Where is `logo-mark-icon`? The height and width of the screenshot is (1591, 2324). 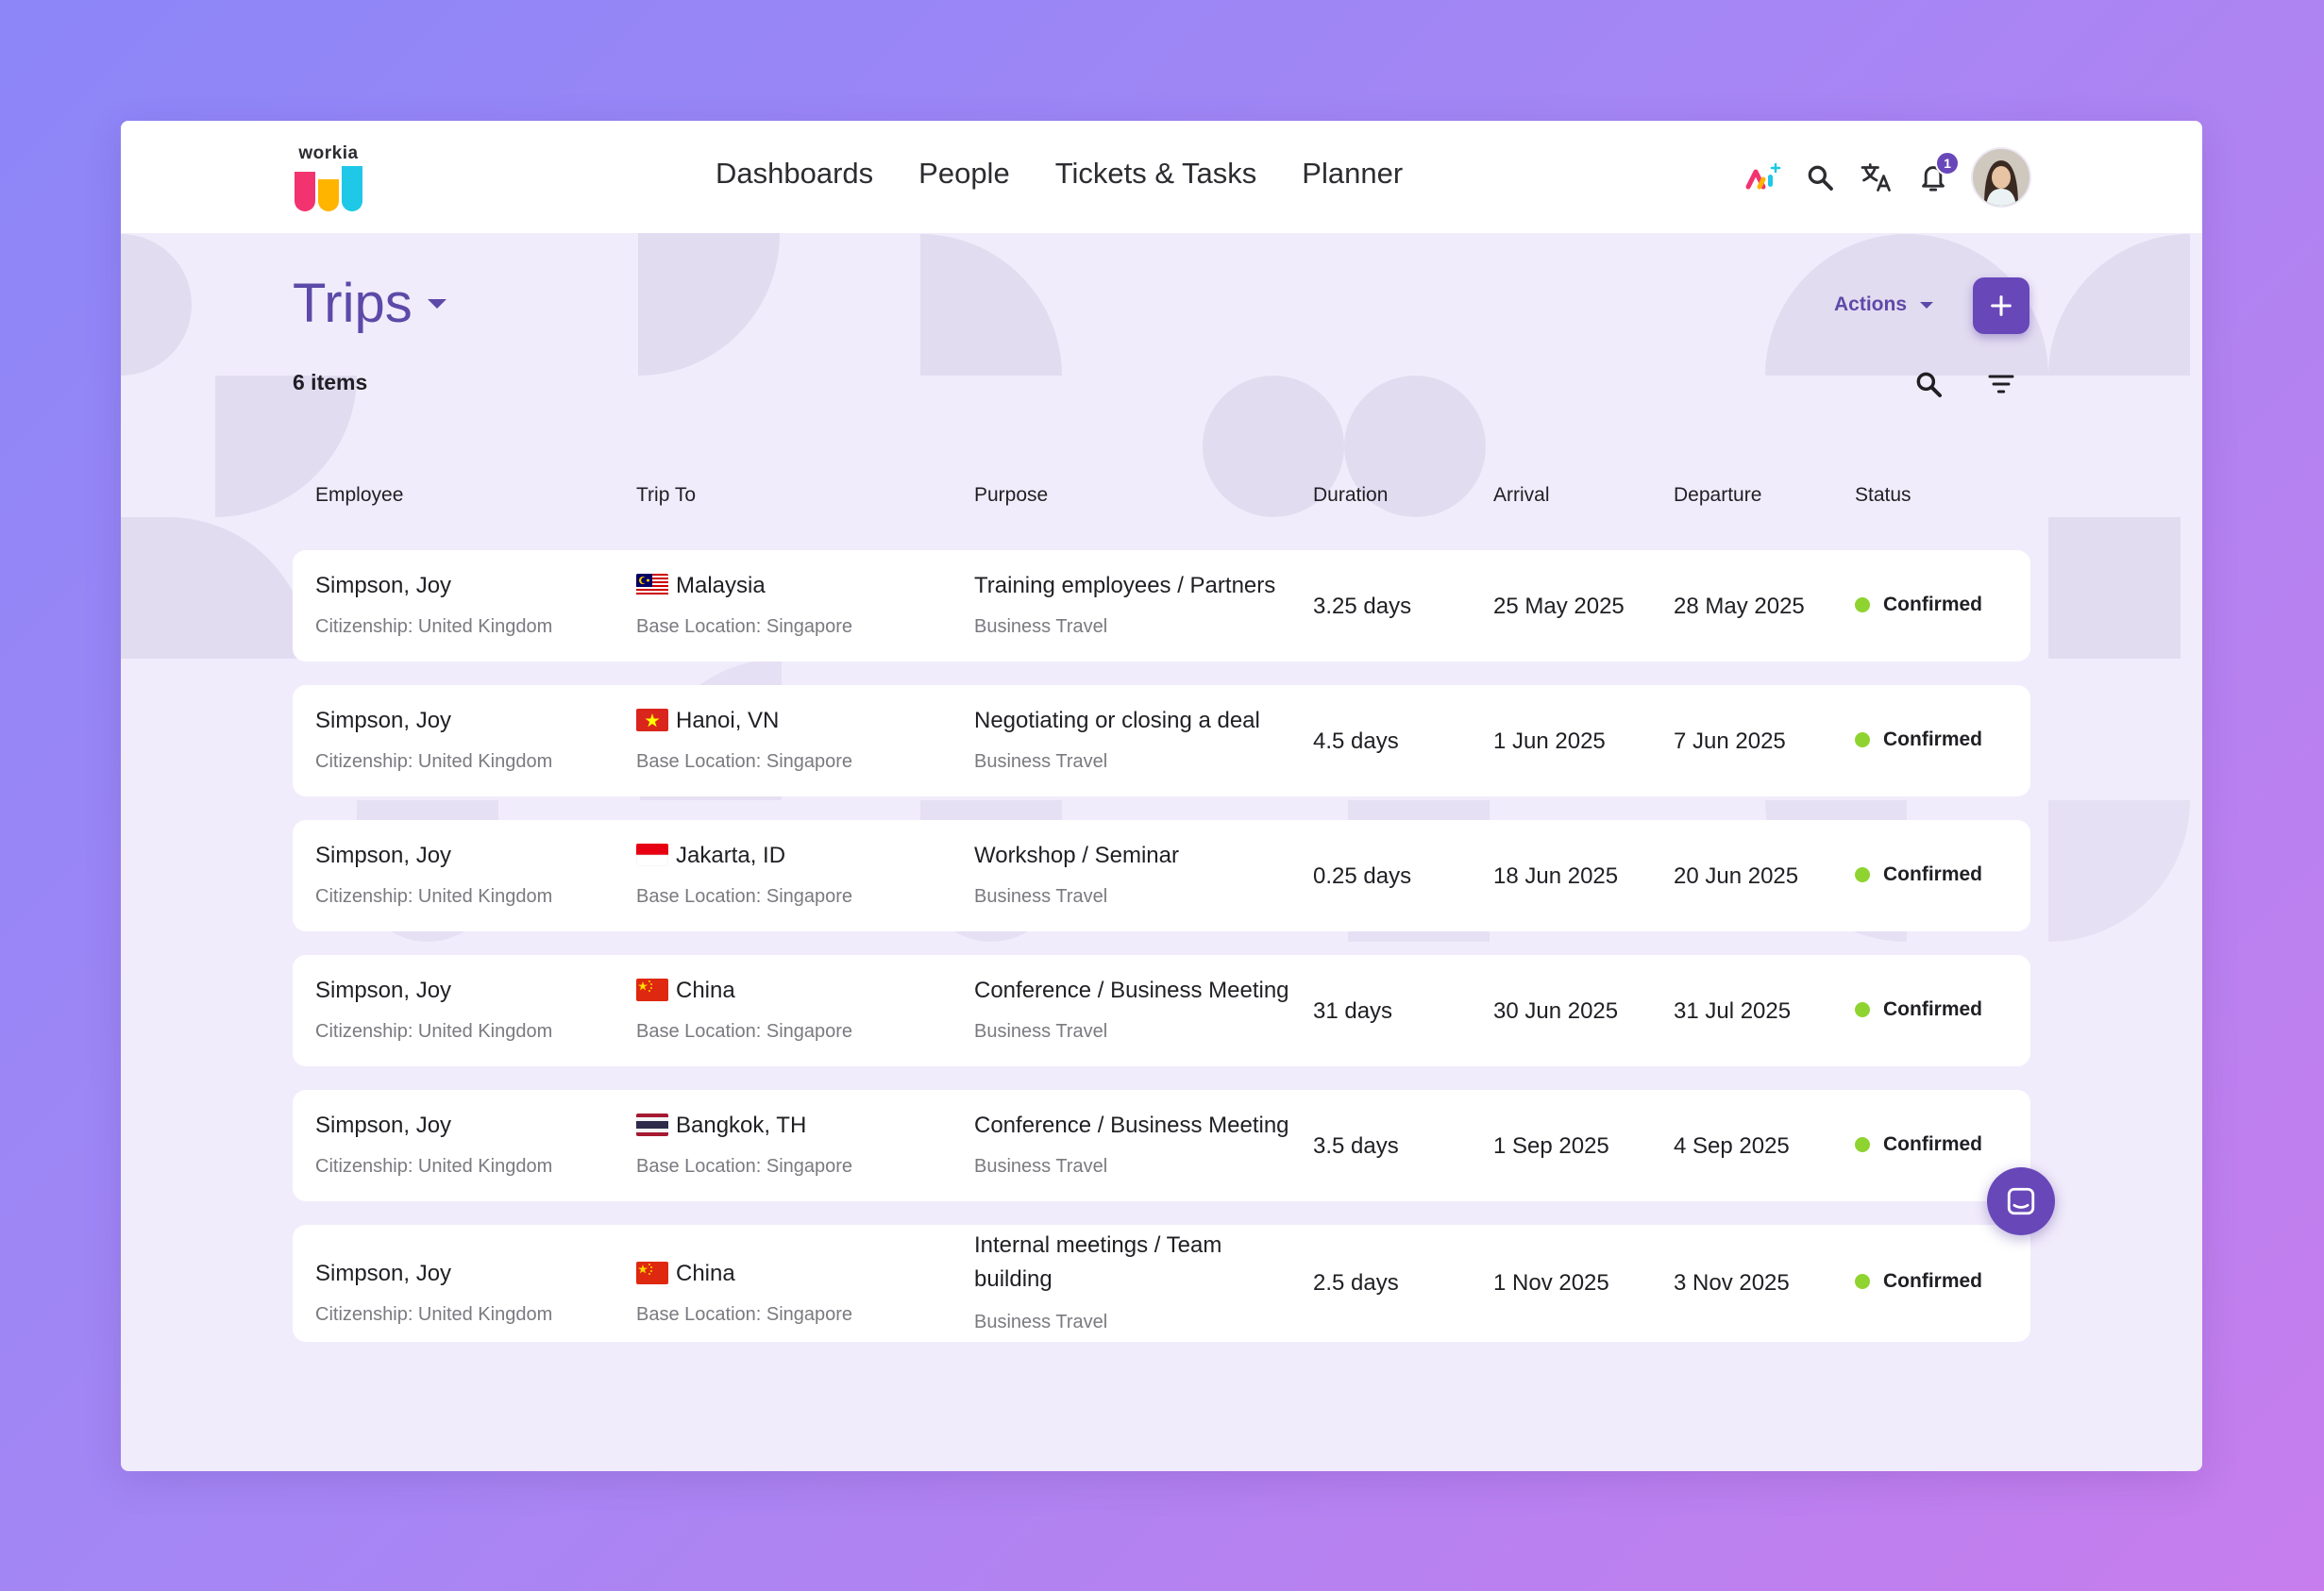 logo-mark-icon is located at coordinates (328, 188).